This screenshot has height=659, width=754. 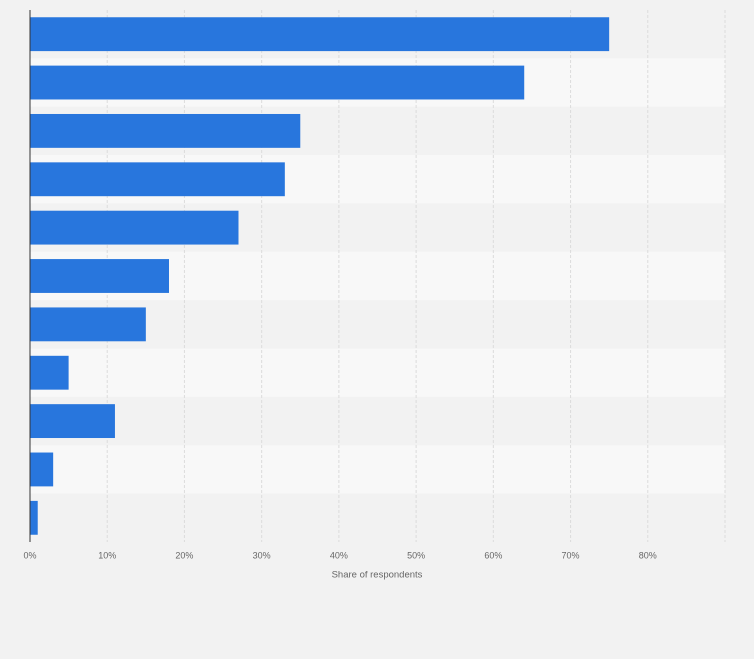 I want to click on x-tick-label: 80%, so click(x=648, y=555).